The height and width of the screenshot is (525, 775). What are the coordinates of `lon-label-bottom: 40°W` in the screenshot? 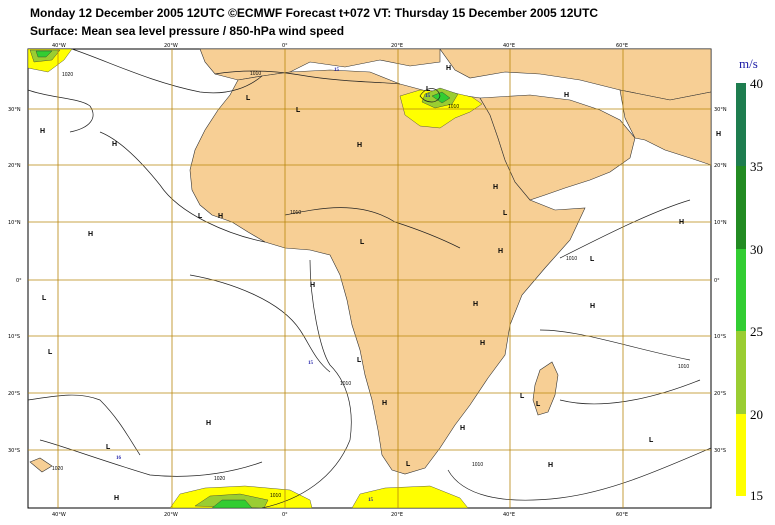 It's located at (59, 515).